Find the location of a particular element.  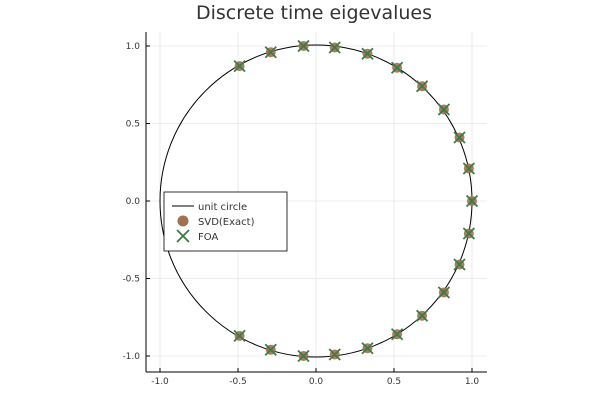

legend: unit circle SVD(Exact) FOA is located at coordinates (225, 221).